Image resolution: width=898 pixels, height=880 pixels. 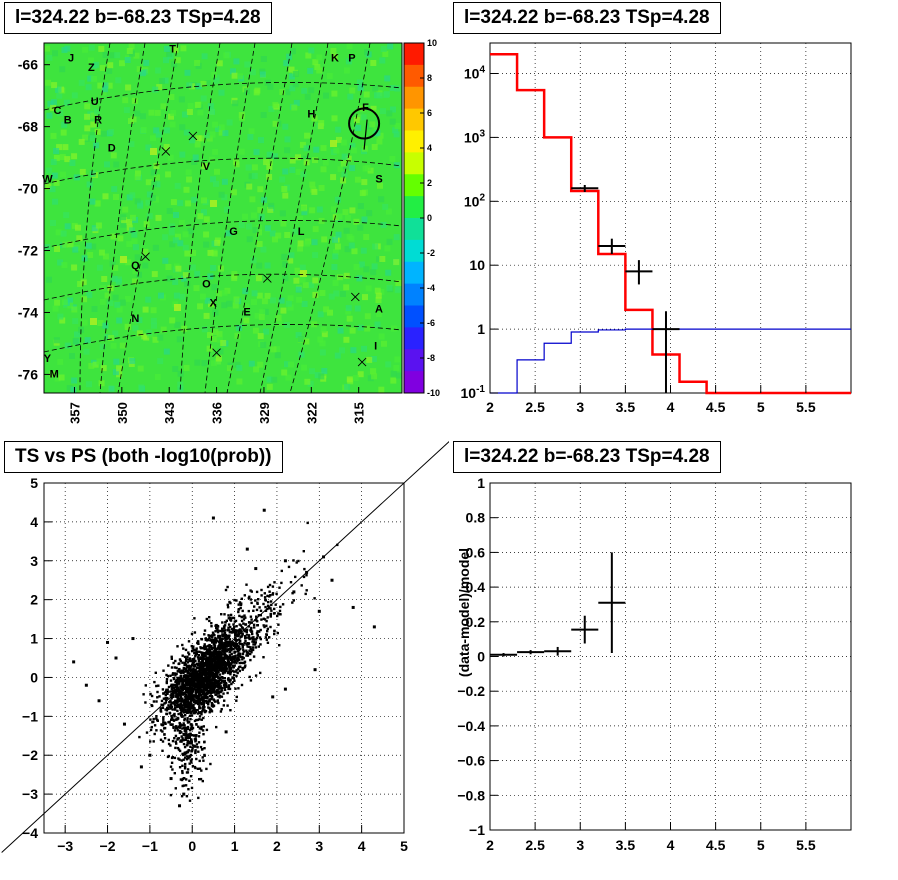 What do you see at coordinates (246, 313) in the screenshot?
I see `source-label: E` at bounding box center [246, 313].